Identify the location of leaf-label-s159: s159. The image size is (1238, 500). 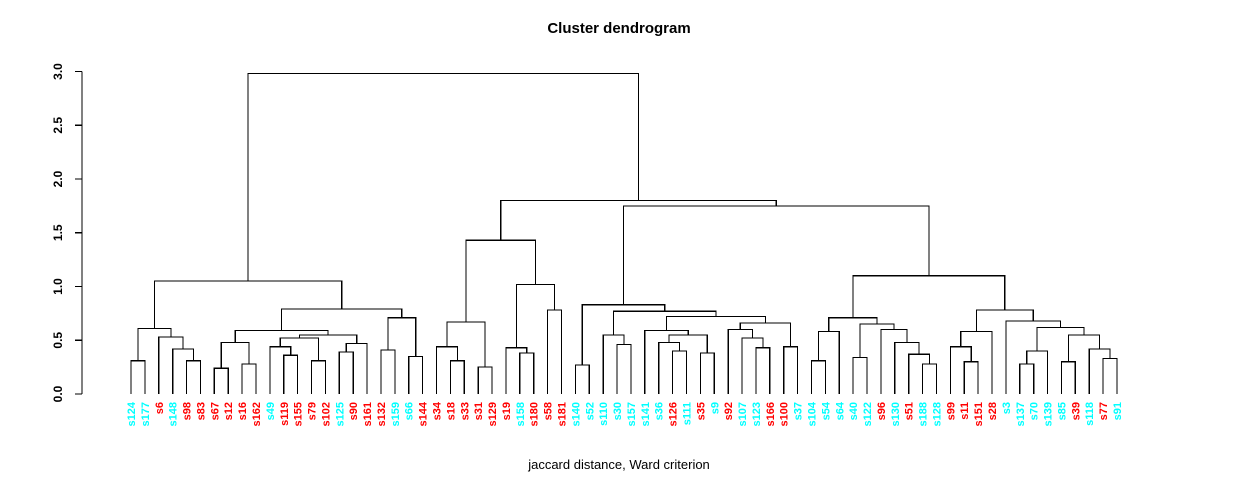
(396, 414).